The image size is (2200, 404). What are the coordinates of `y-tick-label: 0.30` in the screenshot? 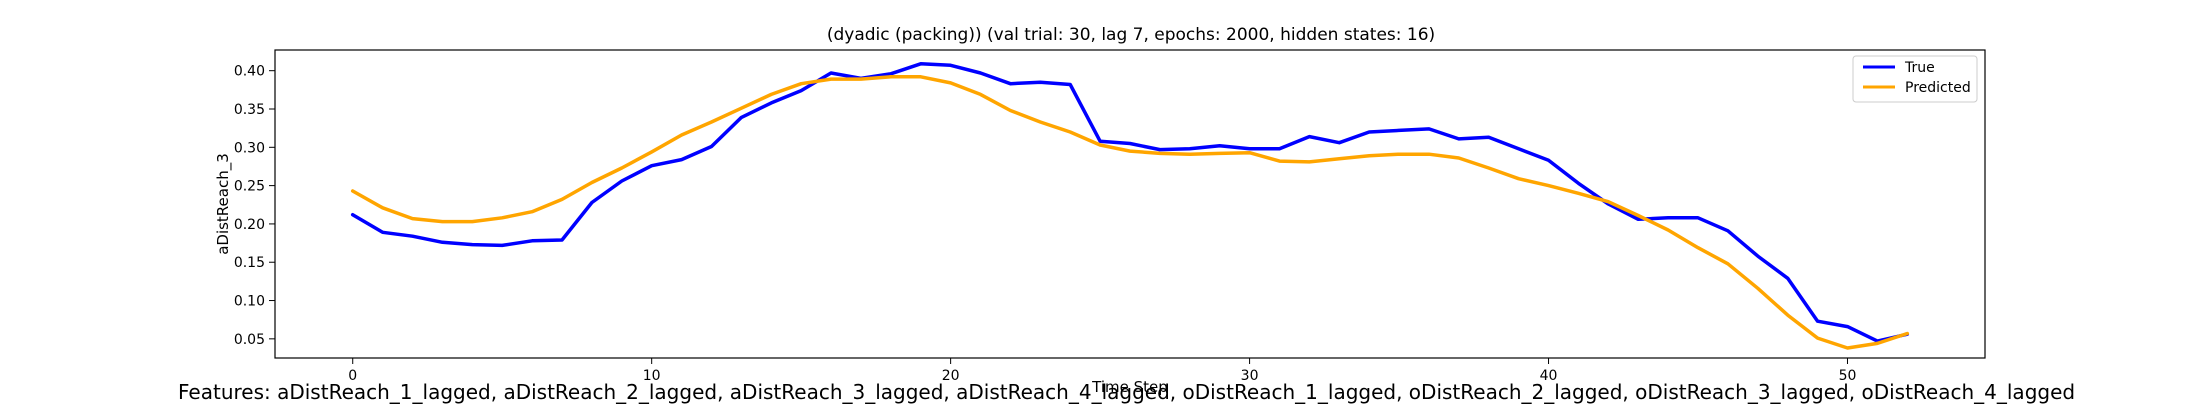 It's located at (249, 148).